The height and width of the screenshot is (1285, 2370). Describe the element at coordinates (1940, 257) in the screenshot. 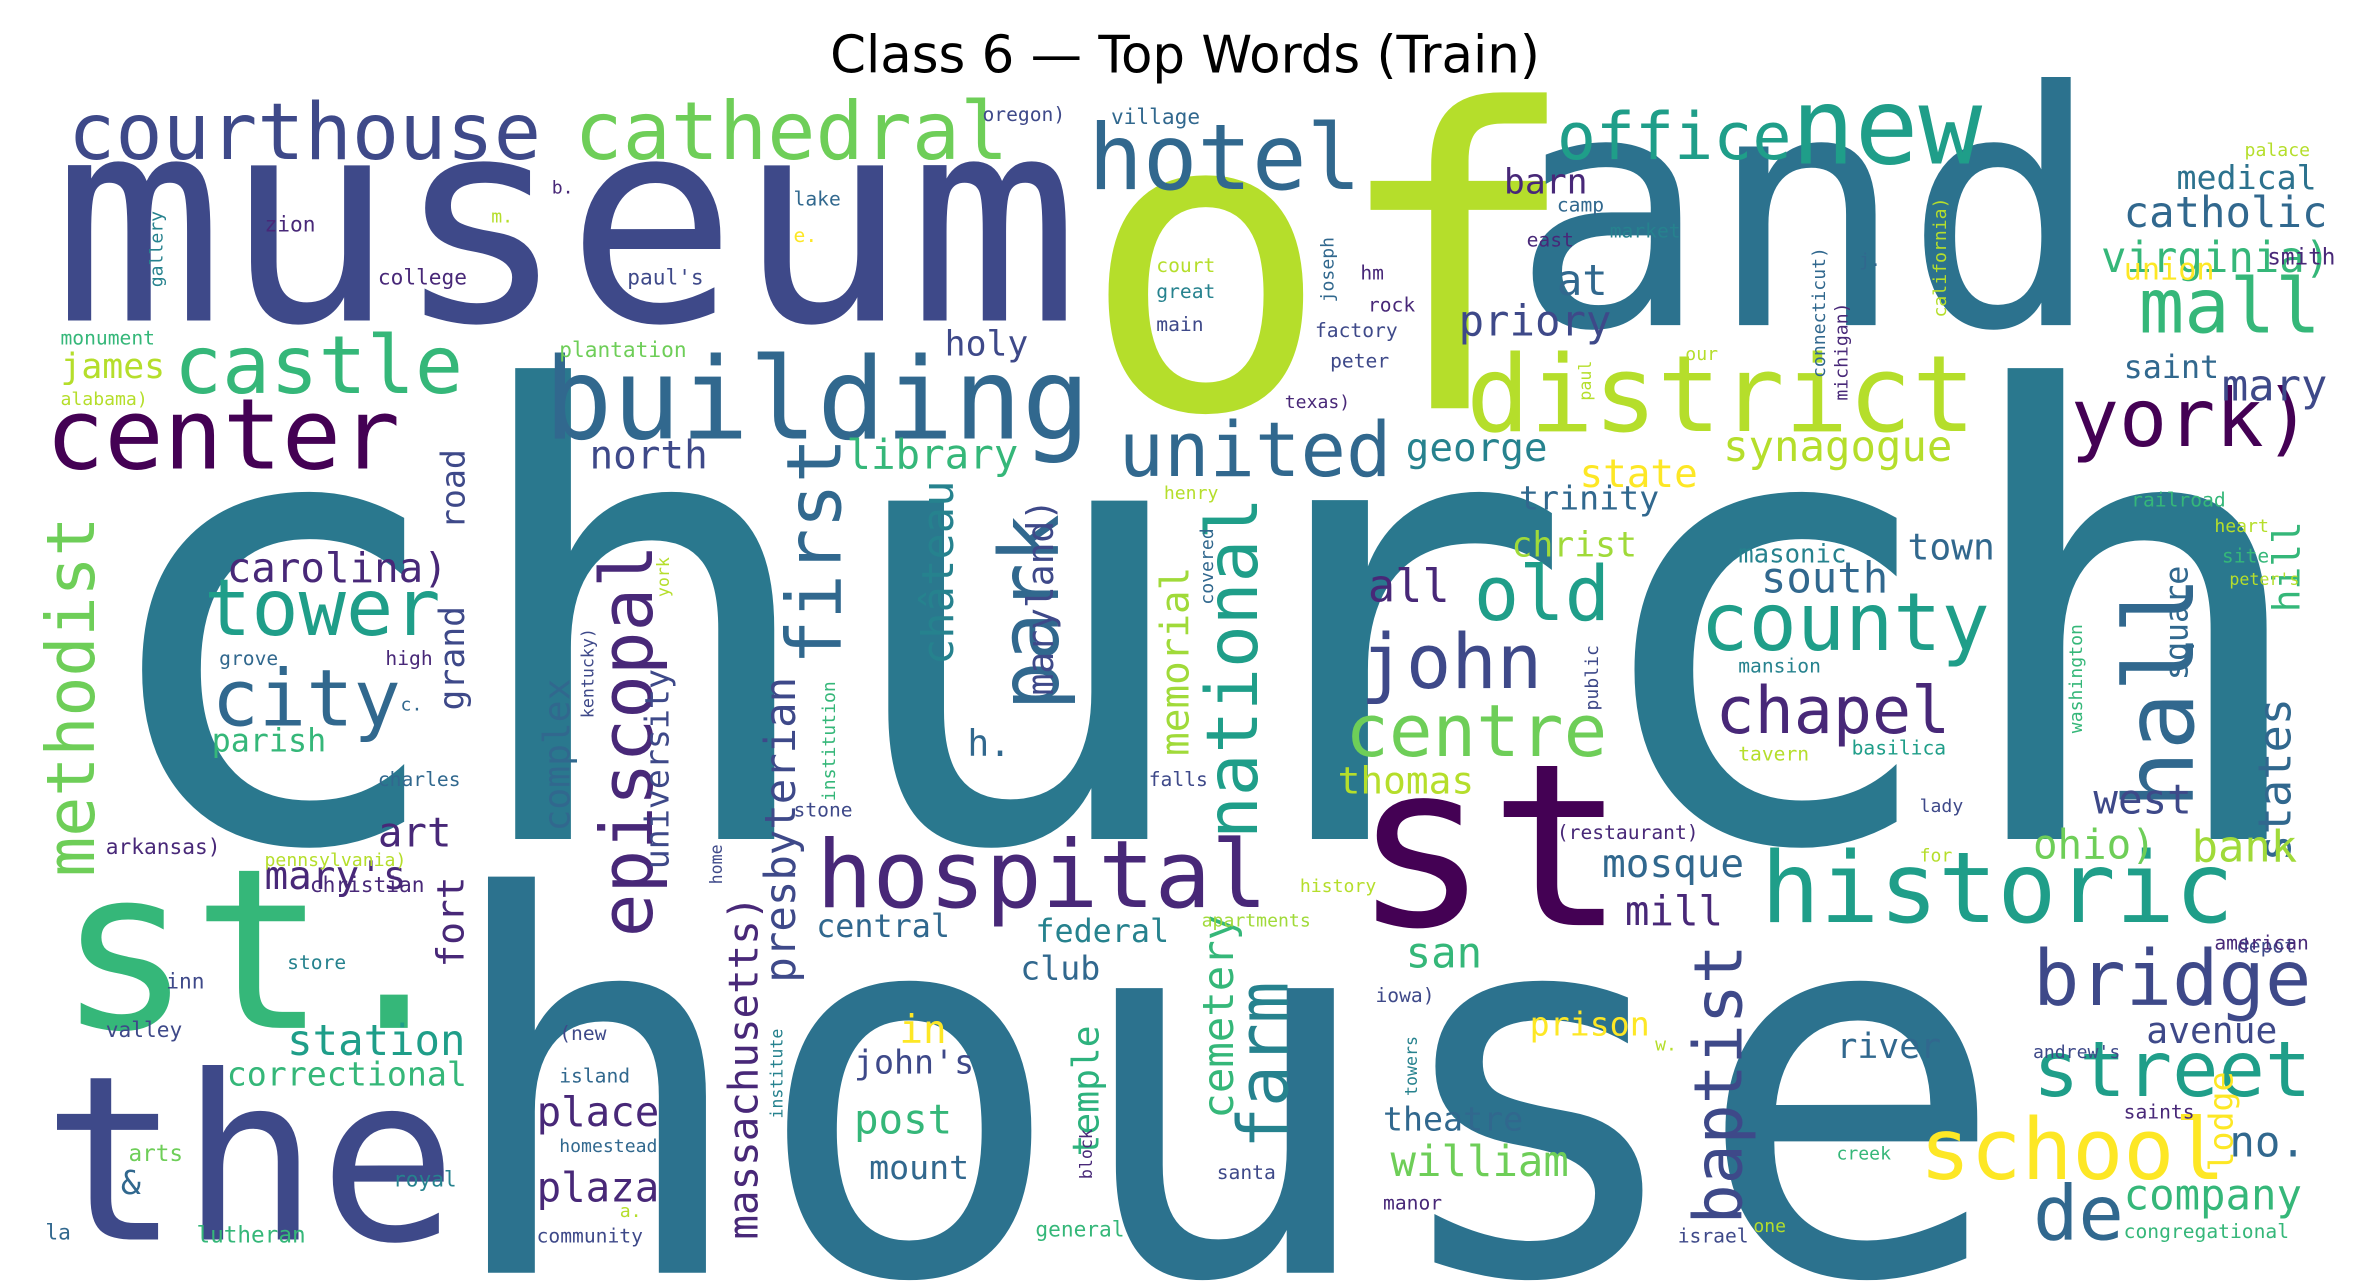

I see `word: california)` at that location.